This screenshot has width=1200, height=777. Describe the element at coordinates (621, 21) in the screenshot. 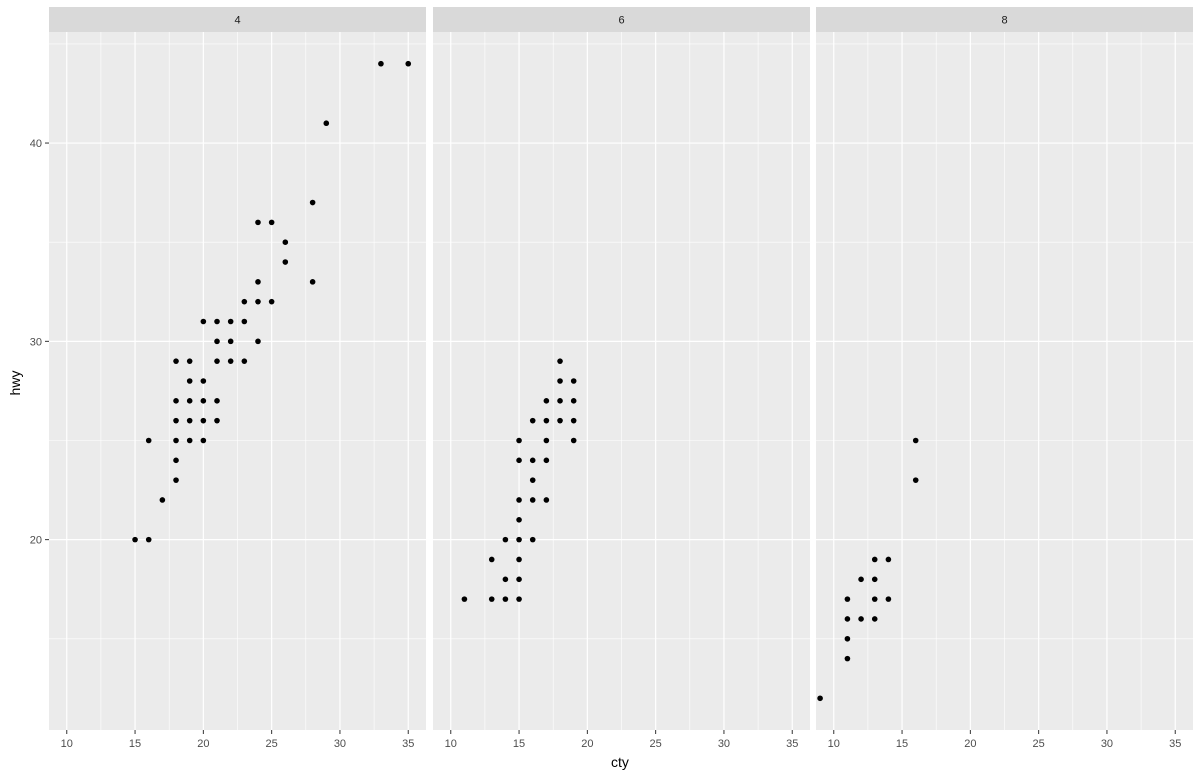

I see `facet-strip-label: 6` at that location.